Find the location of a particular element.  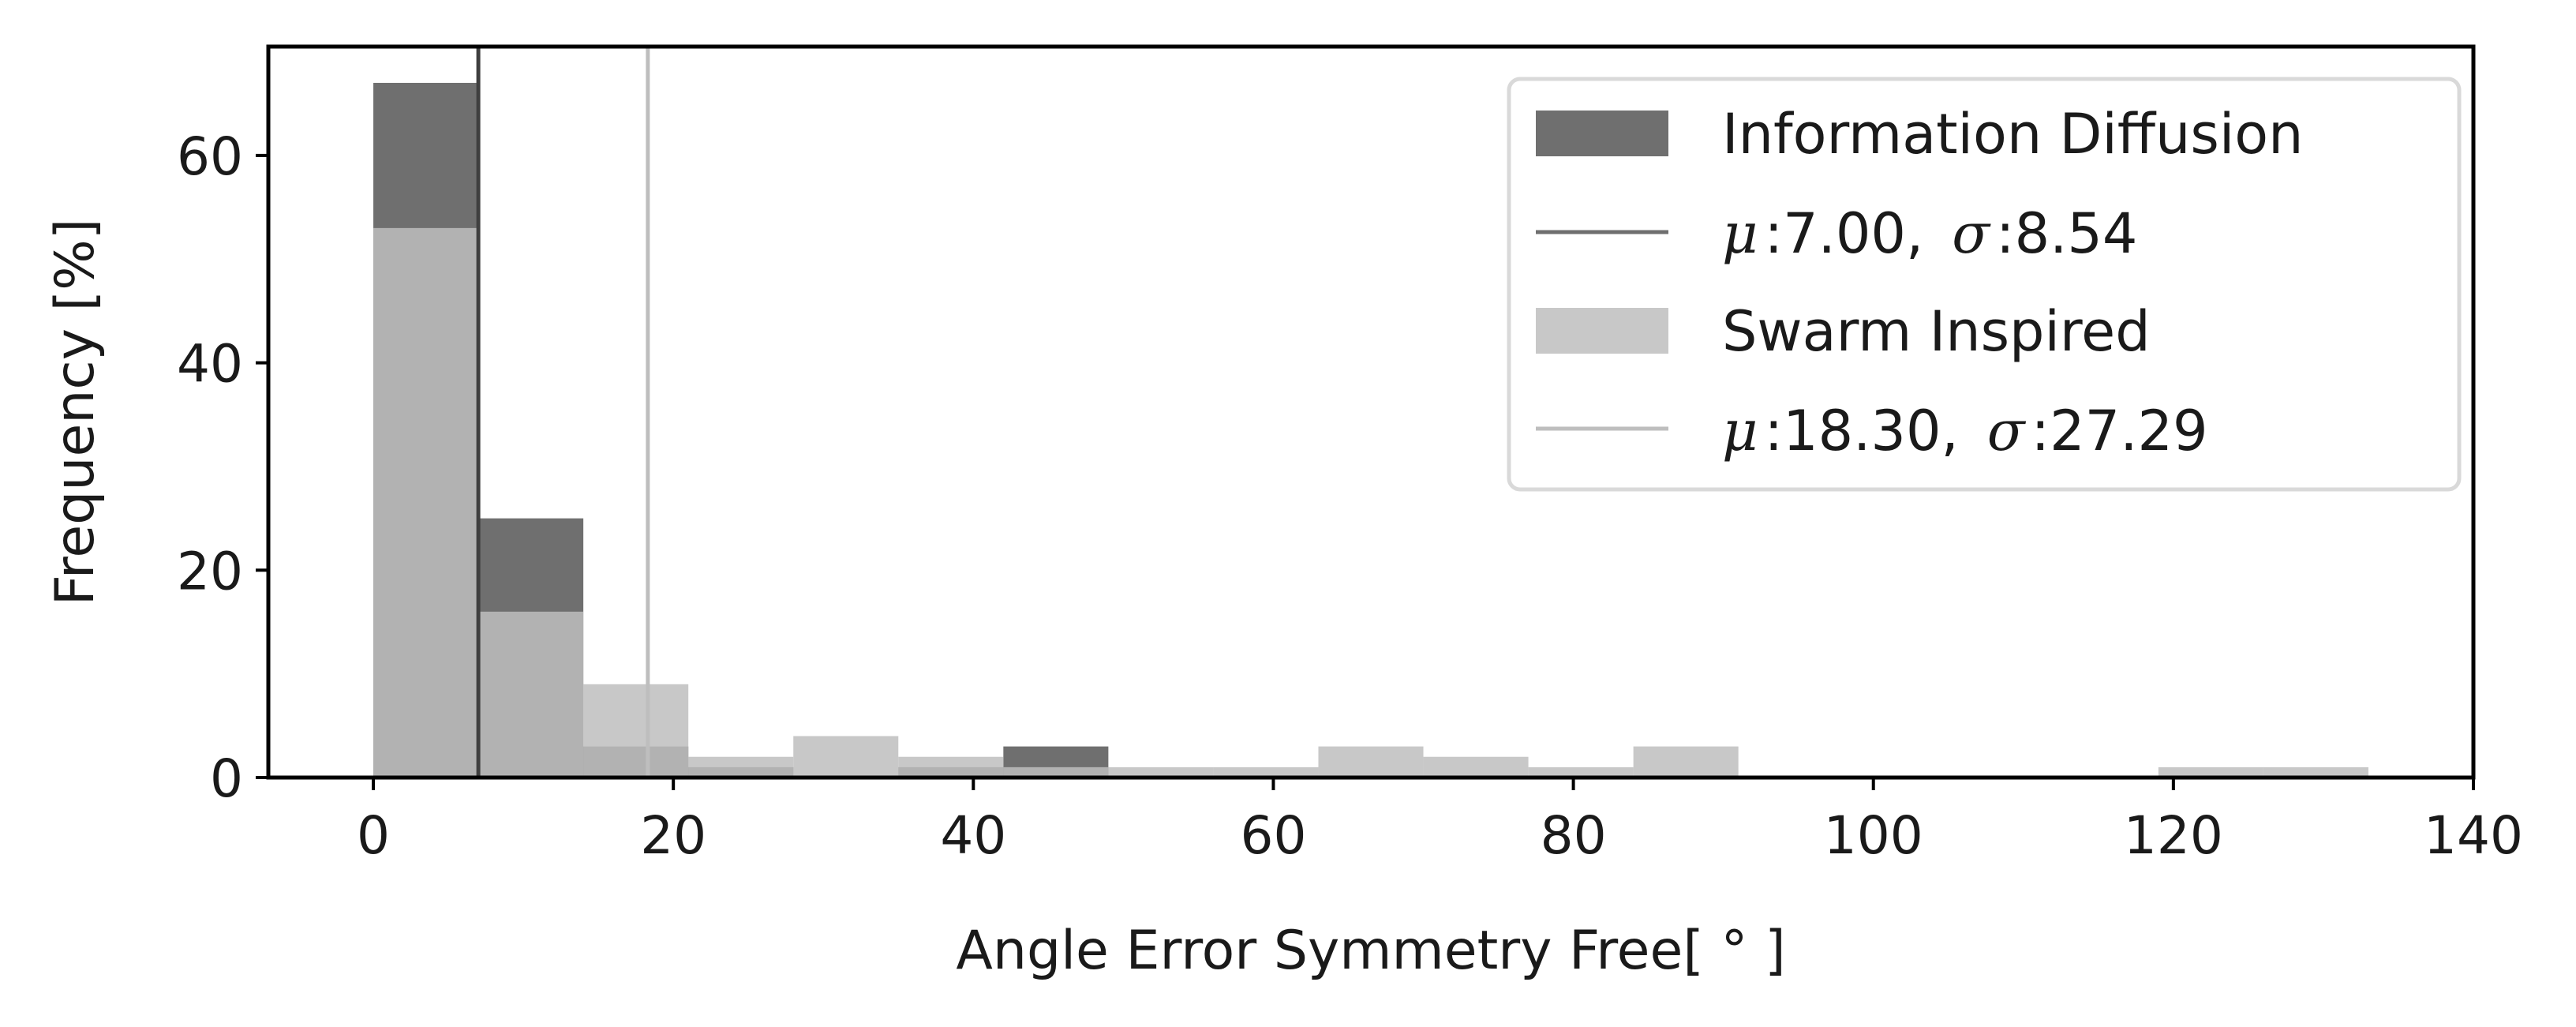

y-tick-label-60: 60 is located at coordinates (210, 156).